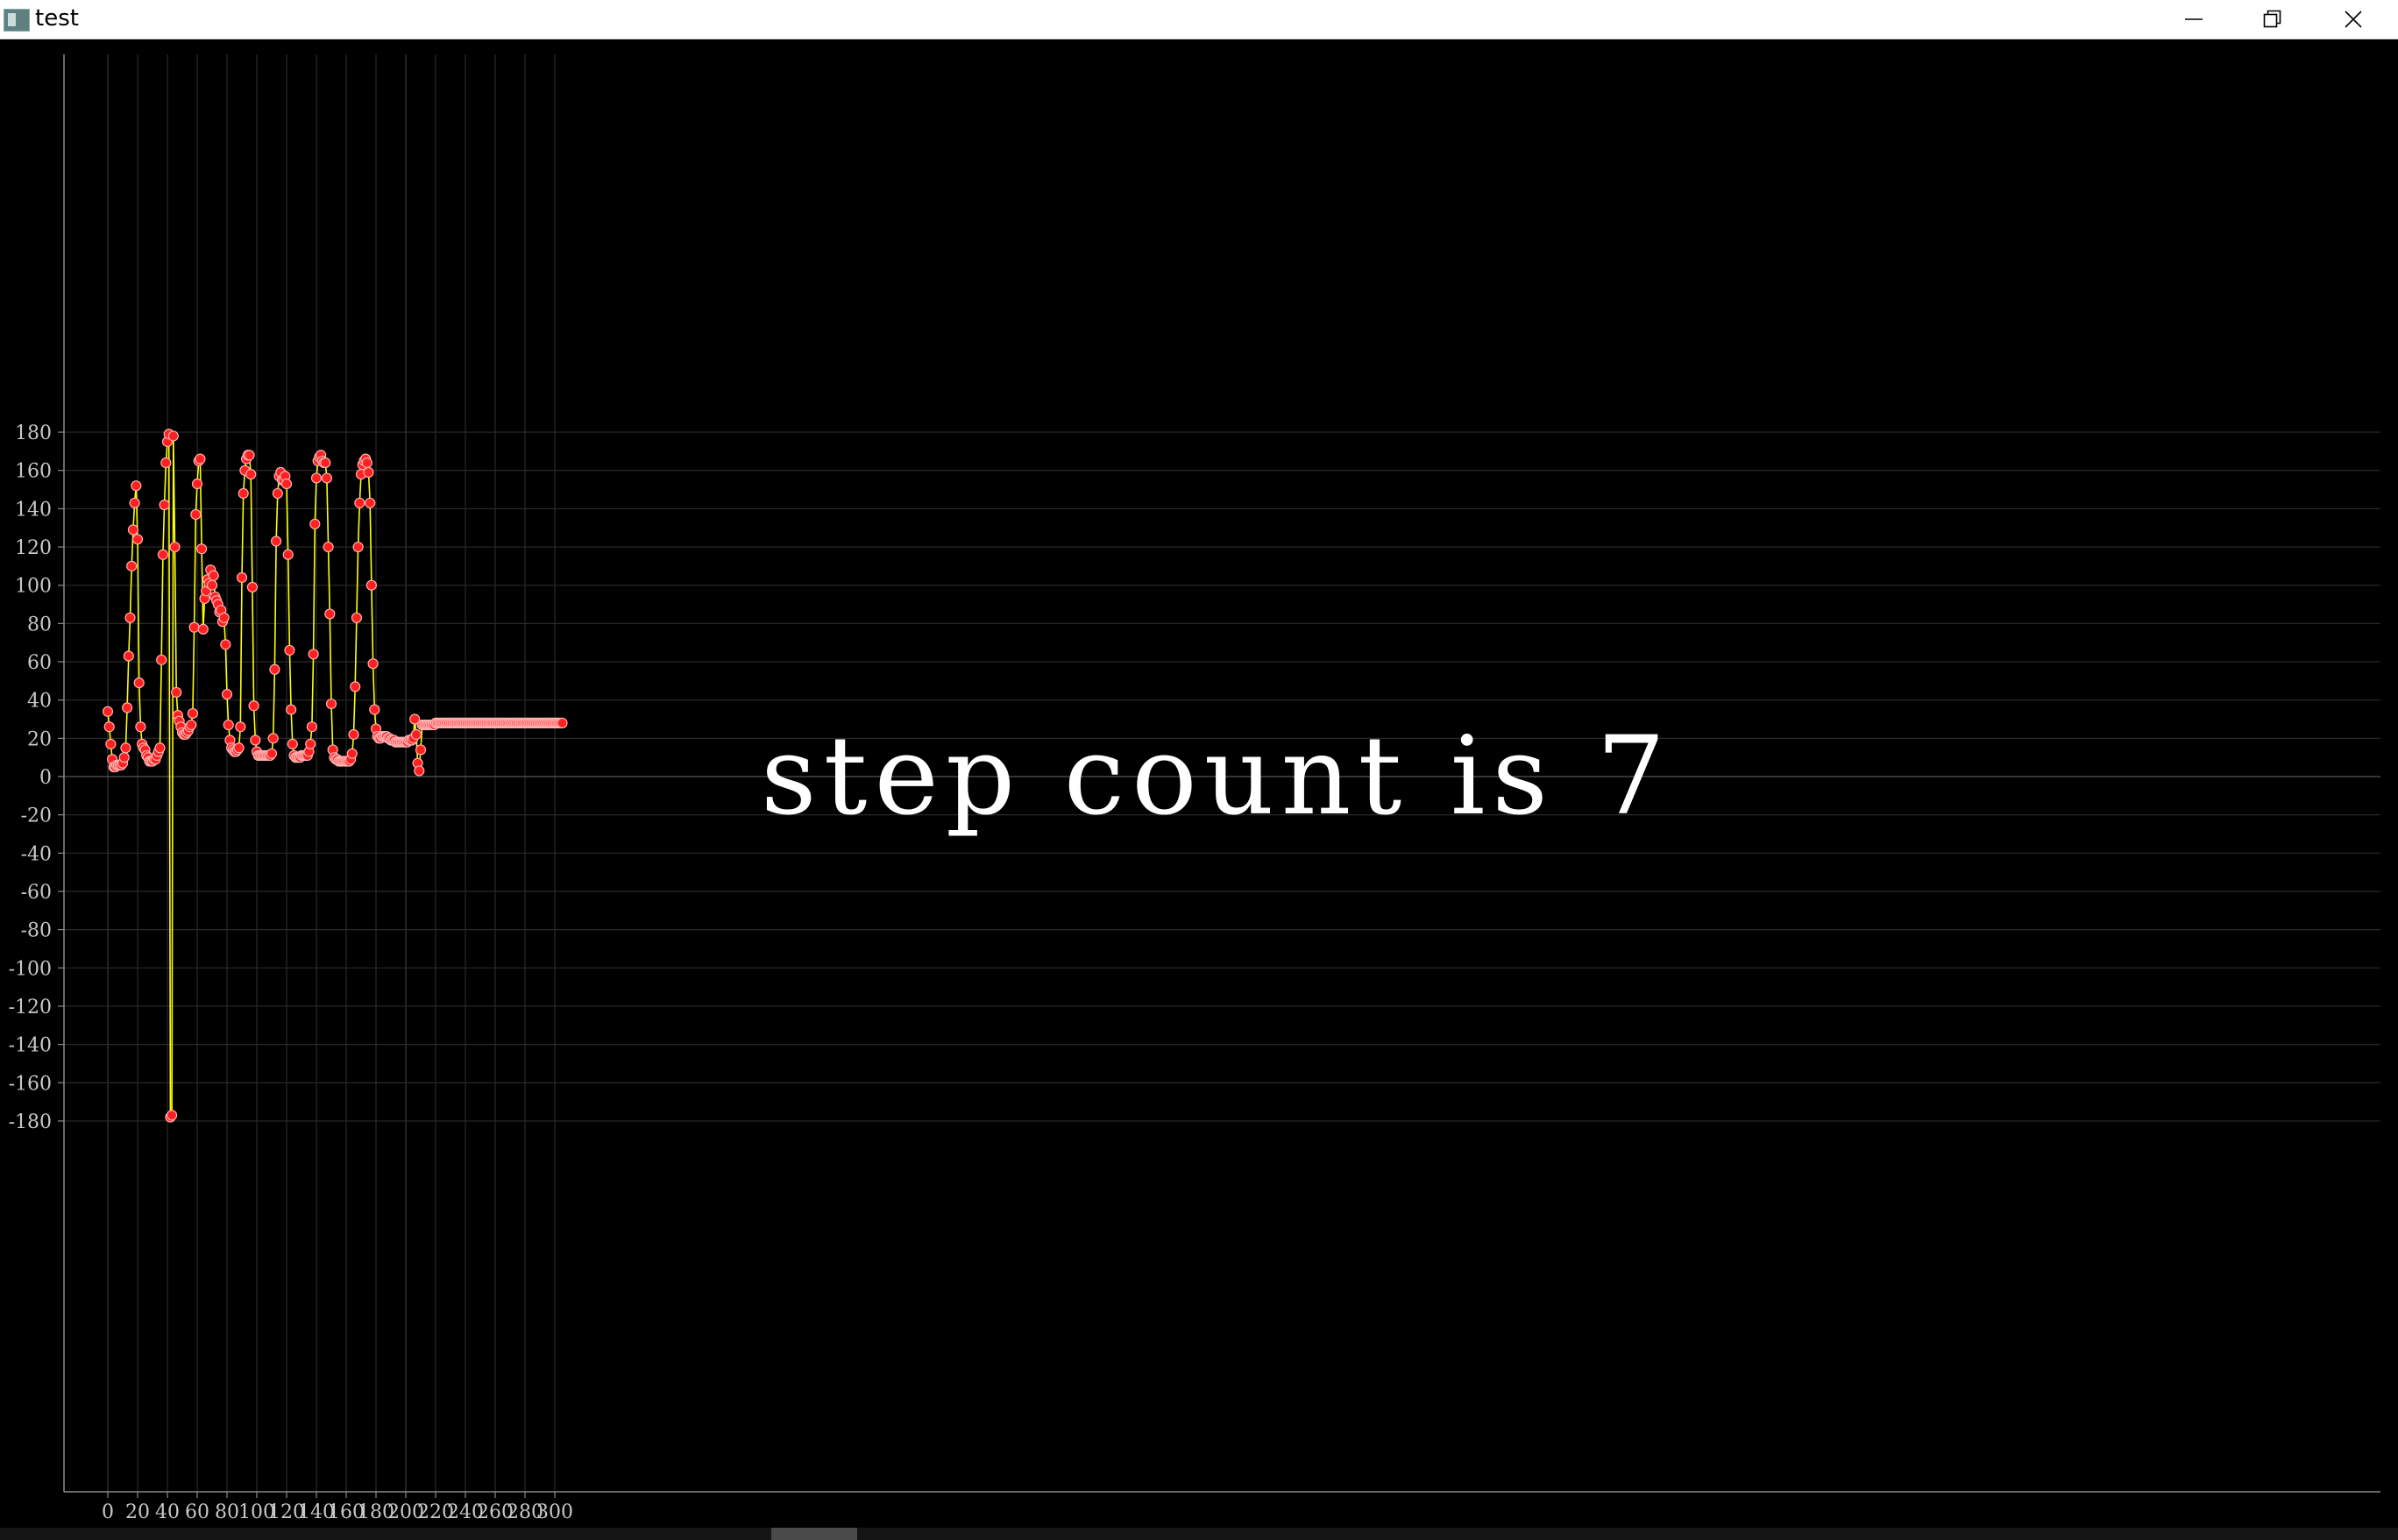 Image resolution: width=2398 pixels, height=1540 pixels. Describe the element at coordinates (465, 1512) in the screenshot. I see `x-tick-label: 240` at that location.